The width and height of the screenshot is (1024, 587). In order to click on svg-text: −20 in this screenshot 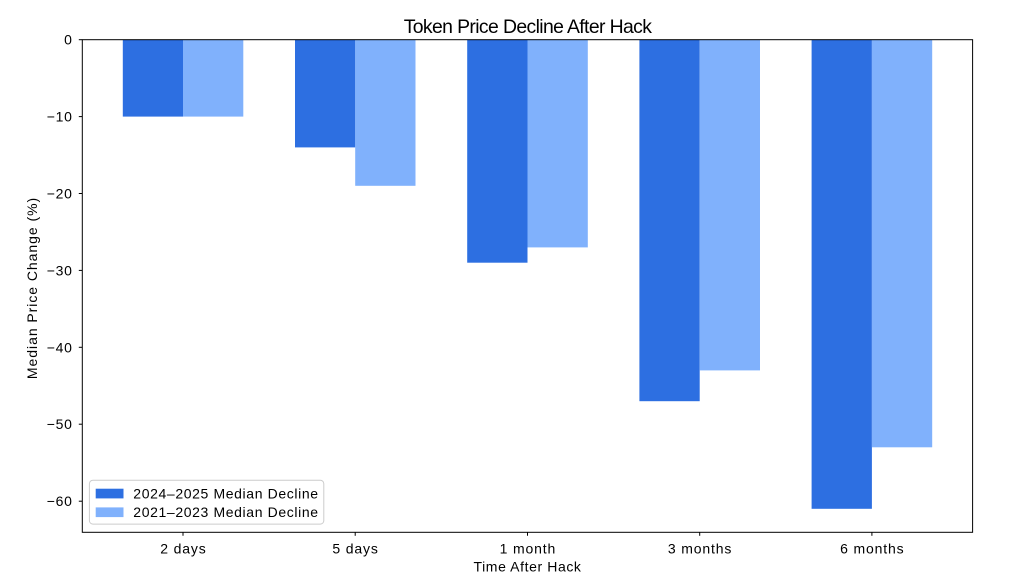, I will do `click(60, 194)`.